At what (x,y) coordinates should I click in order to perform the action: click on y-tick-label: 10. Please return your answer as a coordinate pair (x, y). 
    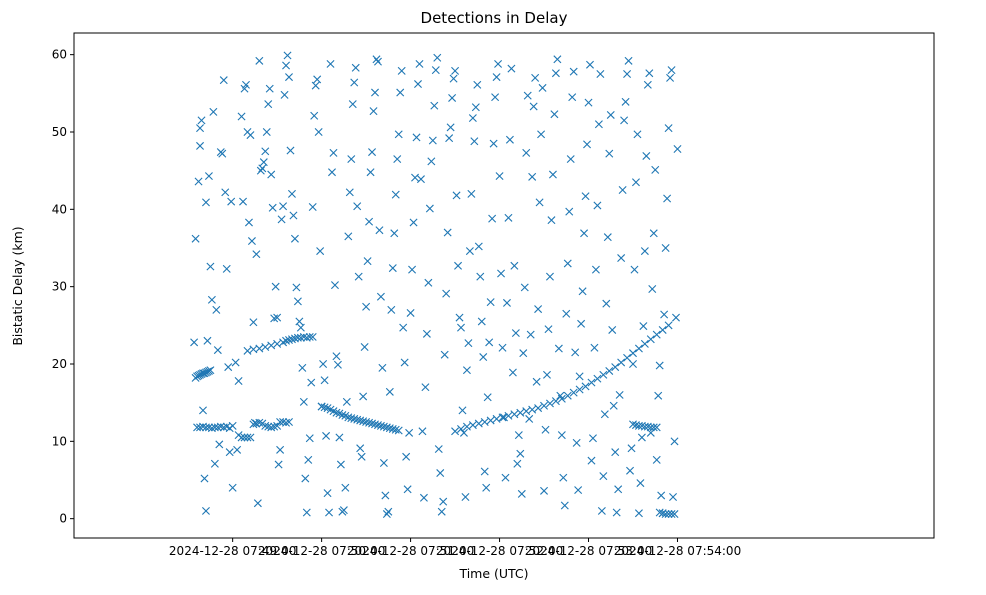
    Looking at the image, I should click on (59, 441).